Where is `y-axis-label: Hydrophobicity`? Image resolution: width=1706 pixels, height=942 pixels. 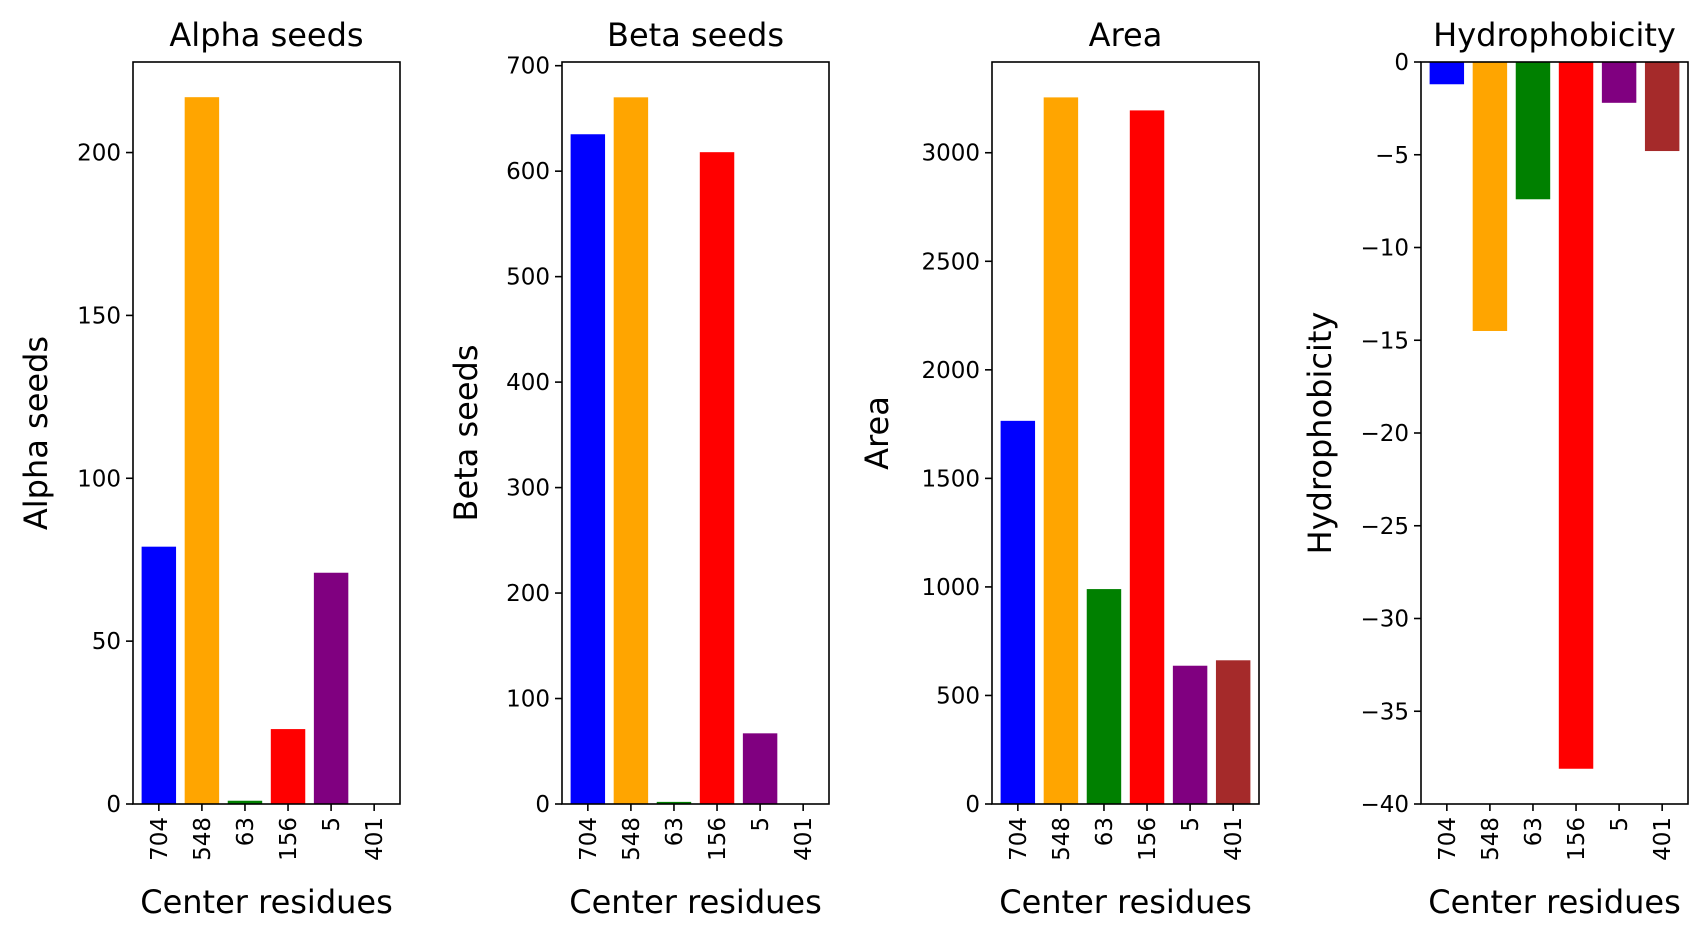 y-axis-label: Hydrophobicity is located at coordinates (1320, 433).